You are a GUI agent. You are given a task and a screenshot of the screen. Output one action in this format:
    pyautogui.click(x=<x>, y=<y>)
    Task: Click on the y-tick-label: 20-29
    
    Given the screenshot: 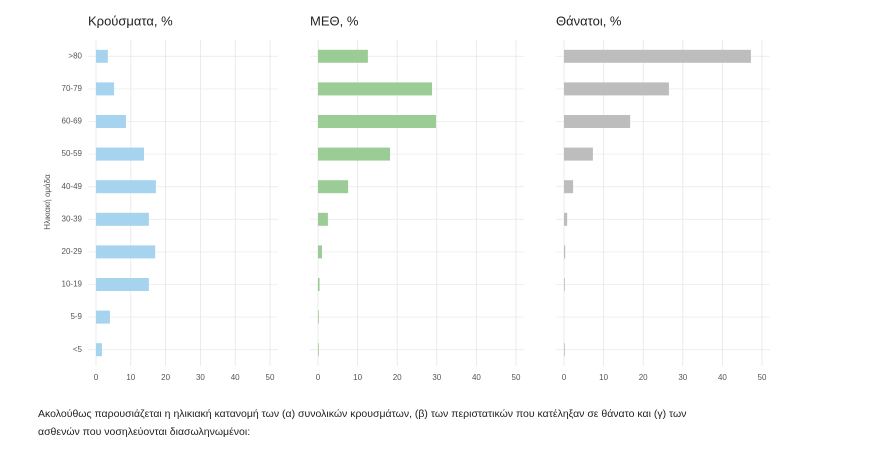 What is the action you would take?
    pyautogui.click(x=72, y=251)
    